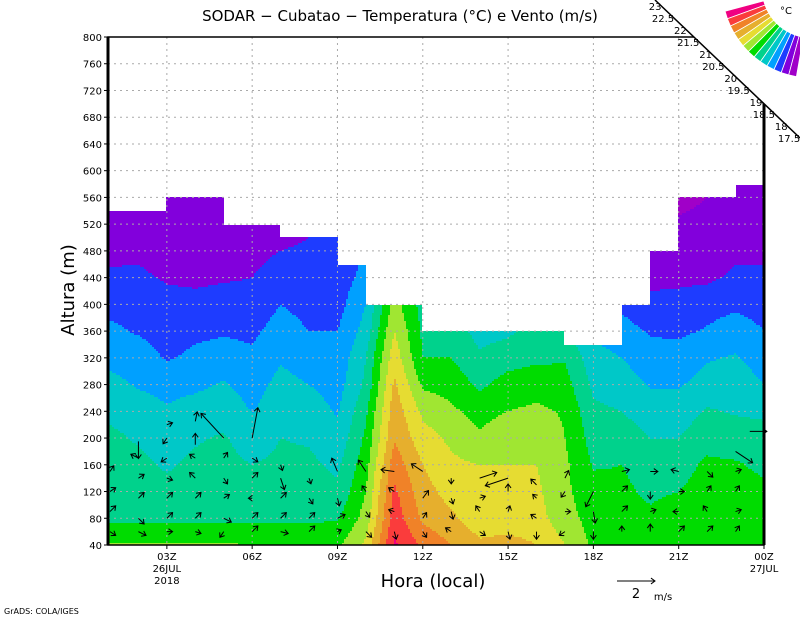 The width and height of the screenshot is (800, 618). What do you see at coordinates (436, 238) in the screenshot?
I see `temperature-band-17.5-18` at bounding box center [436, 238].